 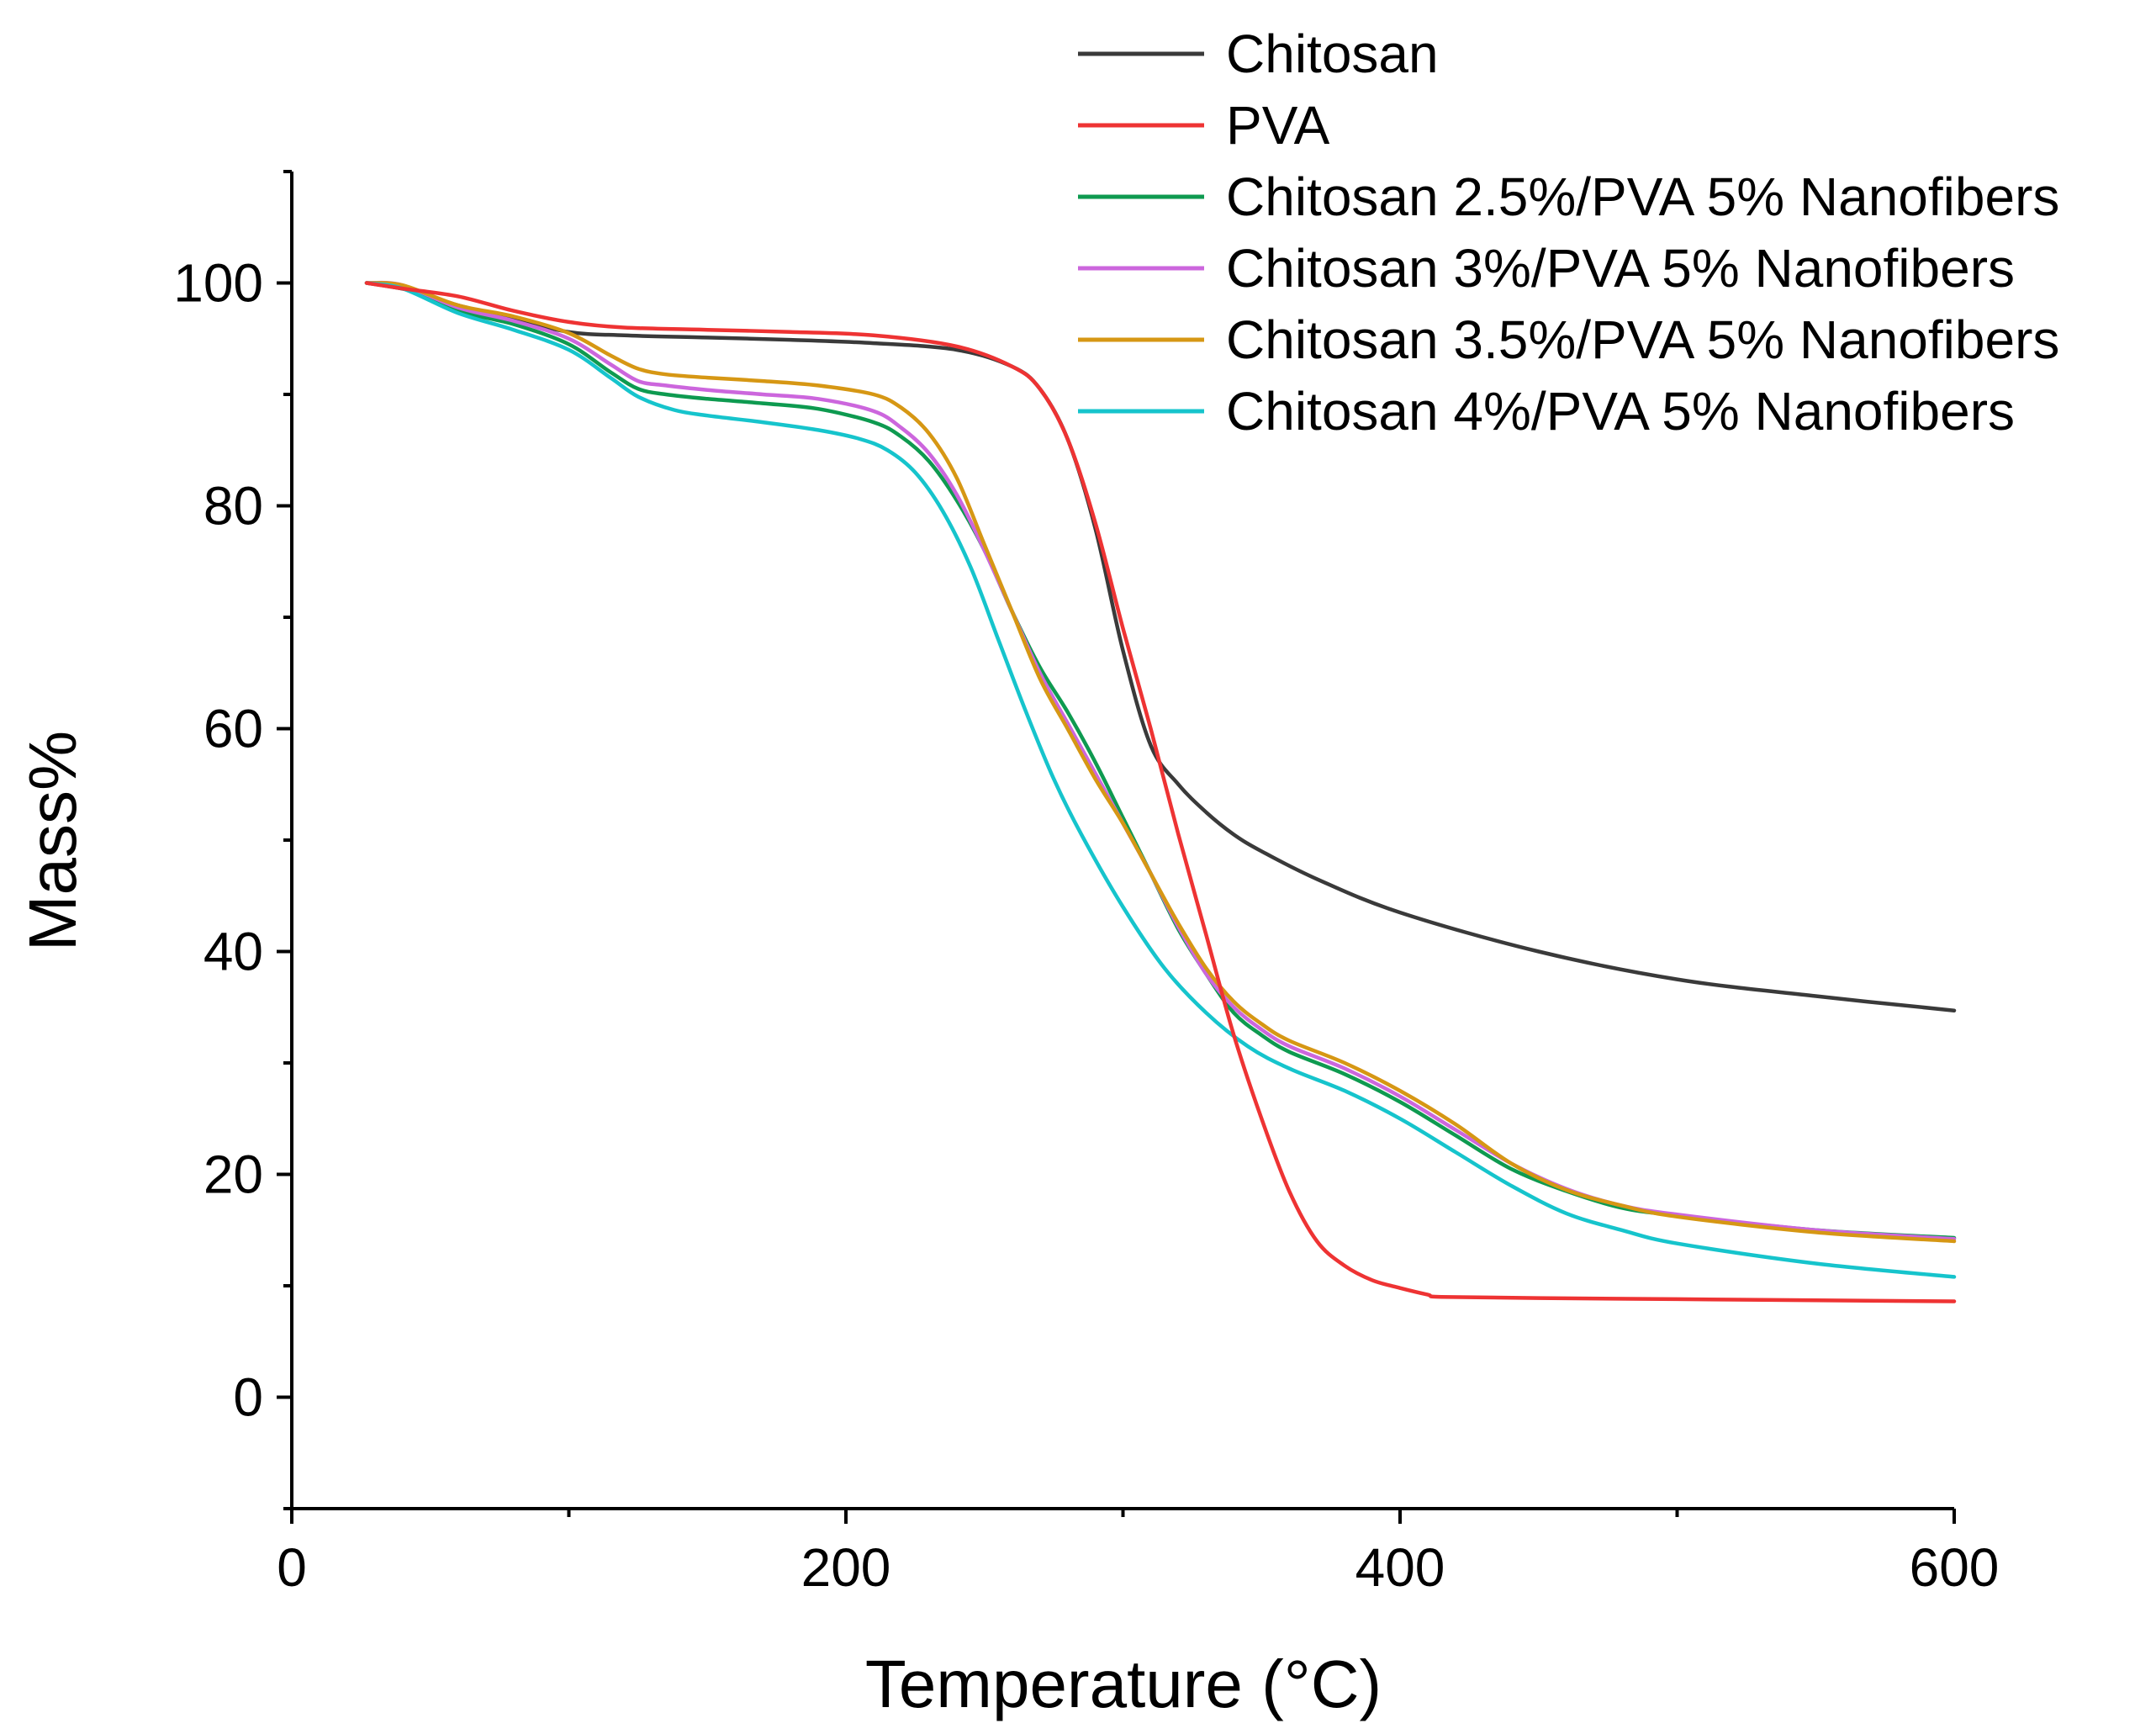 What do you see at coordinates (233, 729) in the screenshot?
I see `y-tick-label: 60` at bounding box center [233, 729].